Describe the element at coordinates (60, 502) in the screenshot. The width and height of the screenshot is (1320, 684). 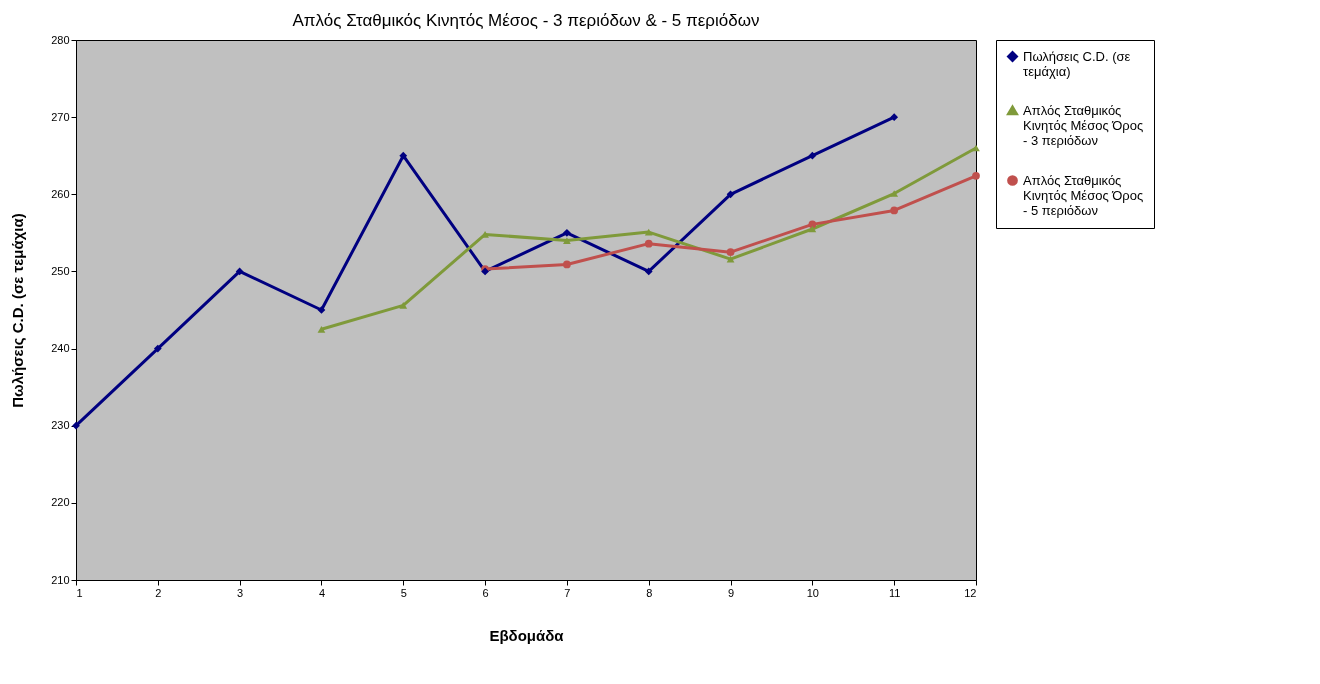
I see `y-tick-label: 220` at that location.